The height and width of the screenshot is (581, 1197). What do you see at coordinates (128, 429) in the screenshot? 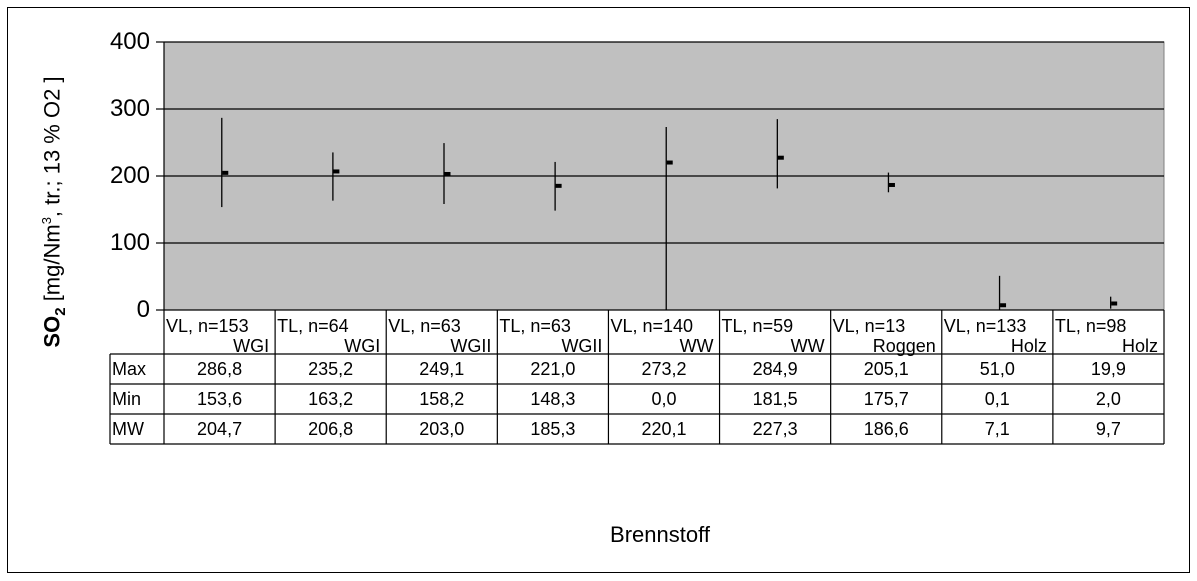
I see `table-row-label: MW` at bounding box center [128, 429].